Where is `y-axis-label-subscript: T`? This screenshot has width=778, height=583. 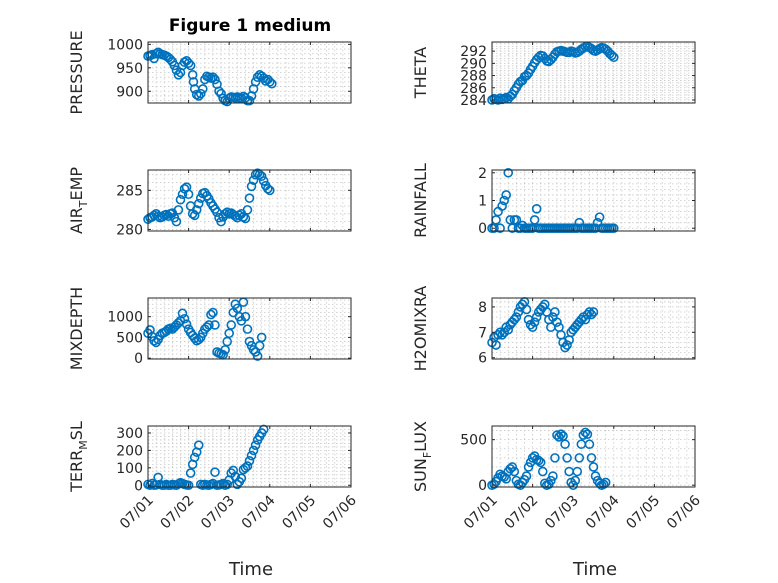 y-axis-label-subscript: T is located at coordinates (83, 204).